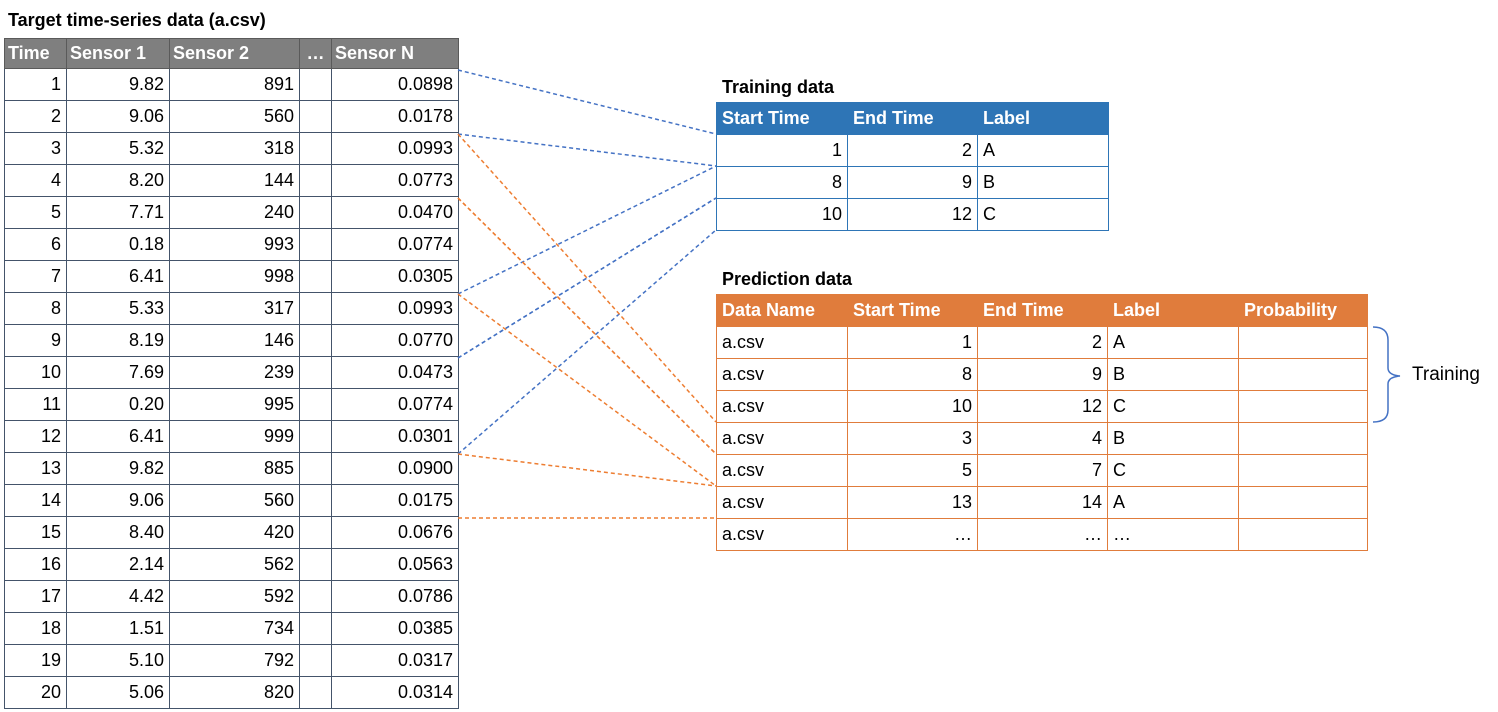 The image size is (1498, 712). Describe the element at coordinates (395, 660) in the screenshot. I see `target-cell: 0.0317` at that location.